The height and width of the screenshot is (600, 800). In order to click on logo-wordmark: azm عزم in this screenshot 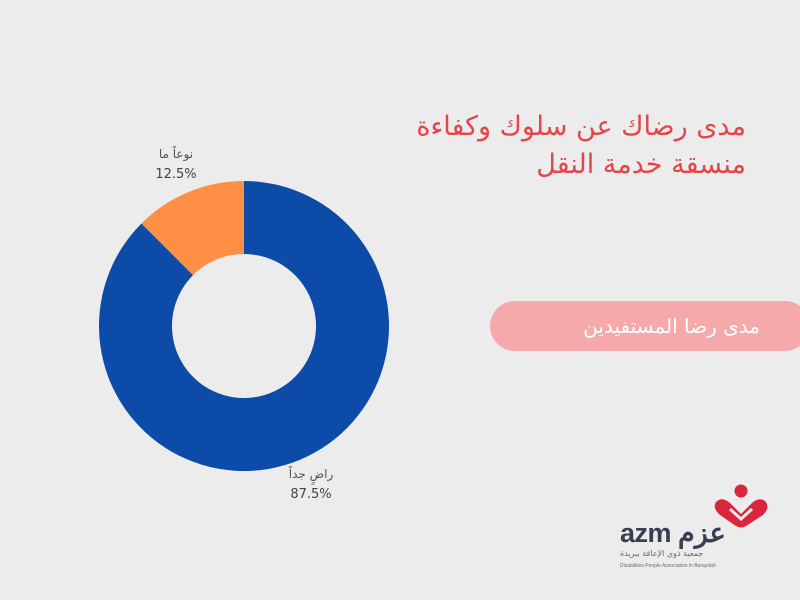, I will do `click(673, 533)`.